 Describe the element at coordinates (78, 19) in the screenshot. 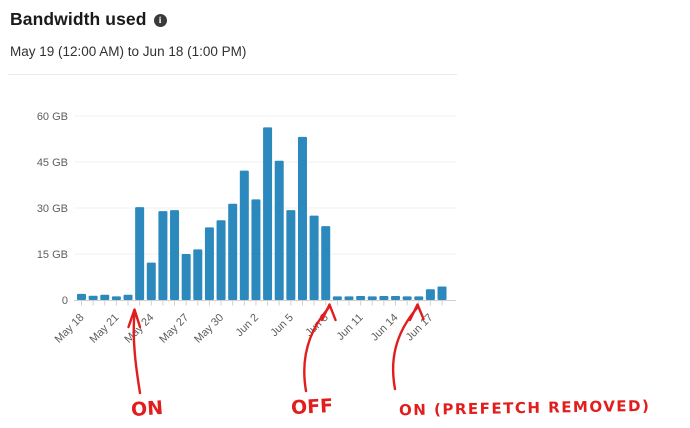

I see `page-title: Bandwidth used` at that location.